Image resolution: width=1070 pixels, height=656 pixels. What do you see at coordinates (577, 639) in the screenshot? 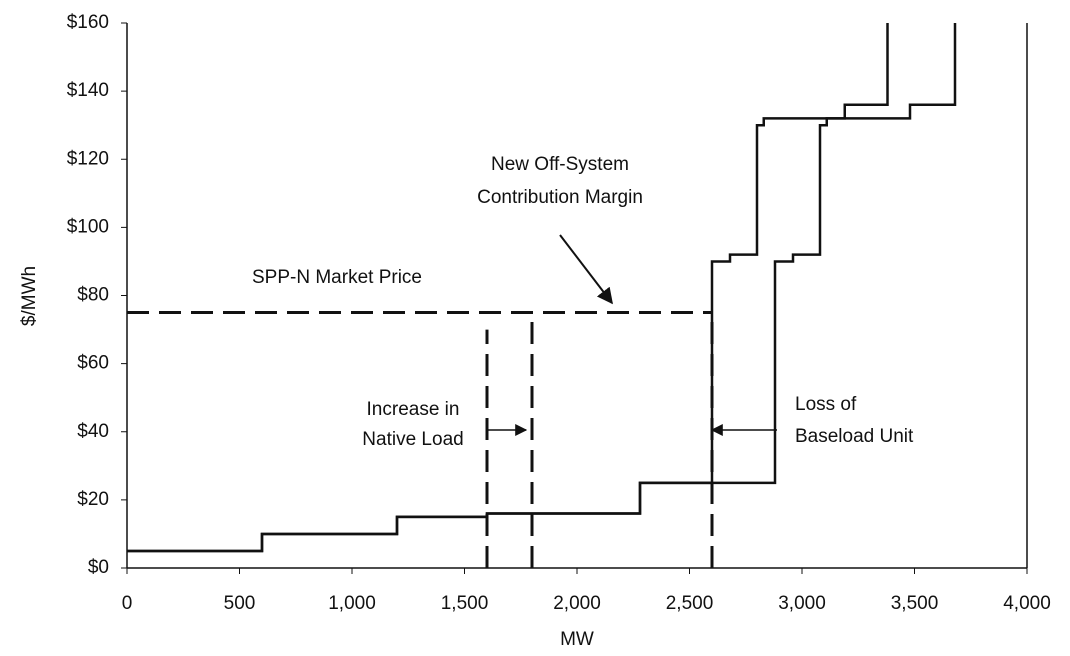
I see `x-axis-label: MW` at bounding box center [577, 639].